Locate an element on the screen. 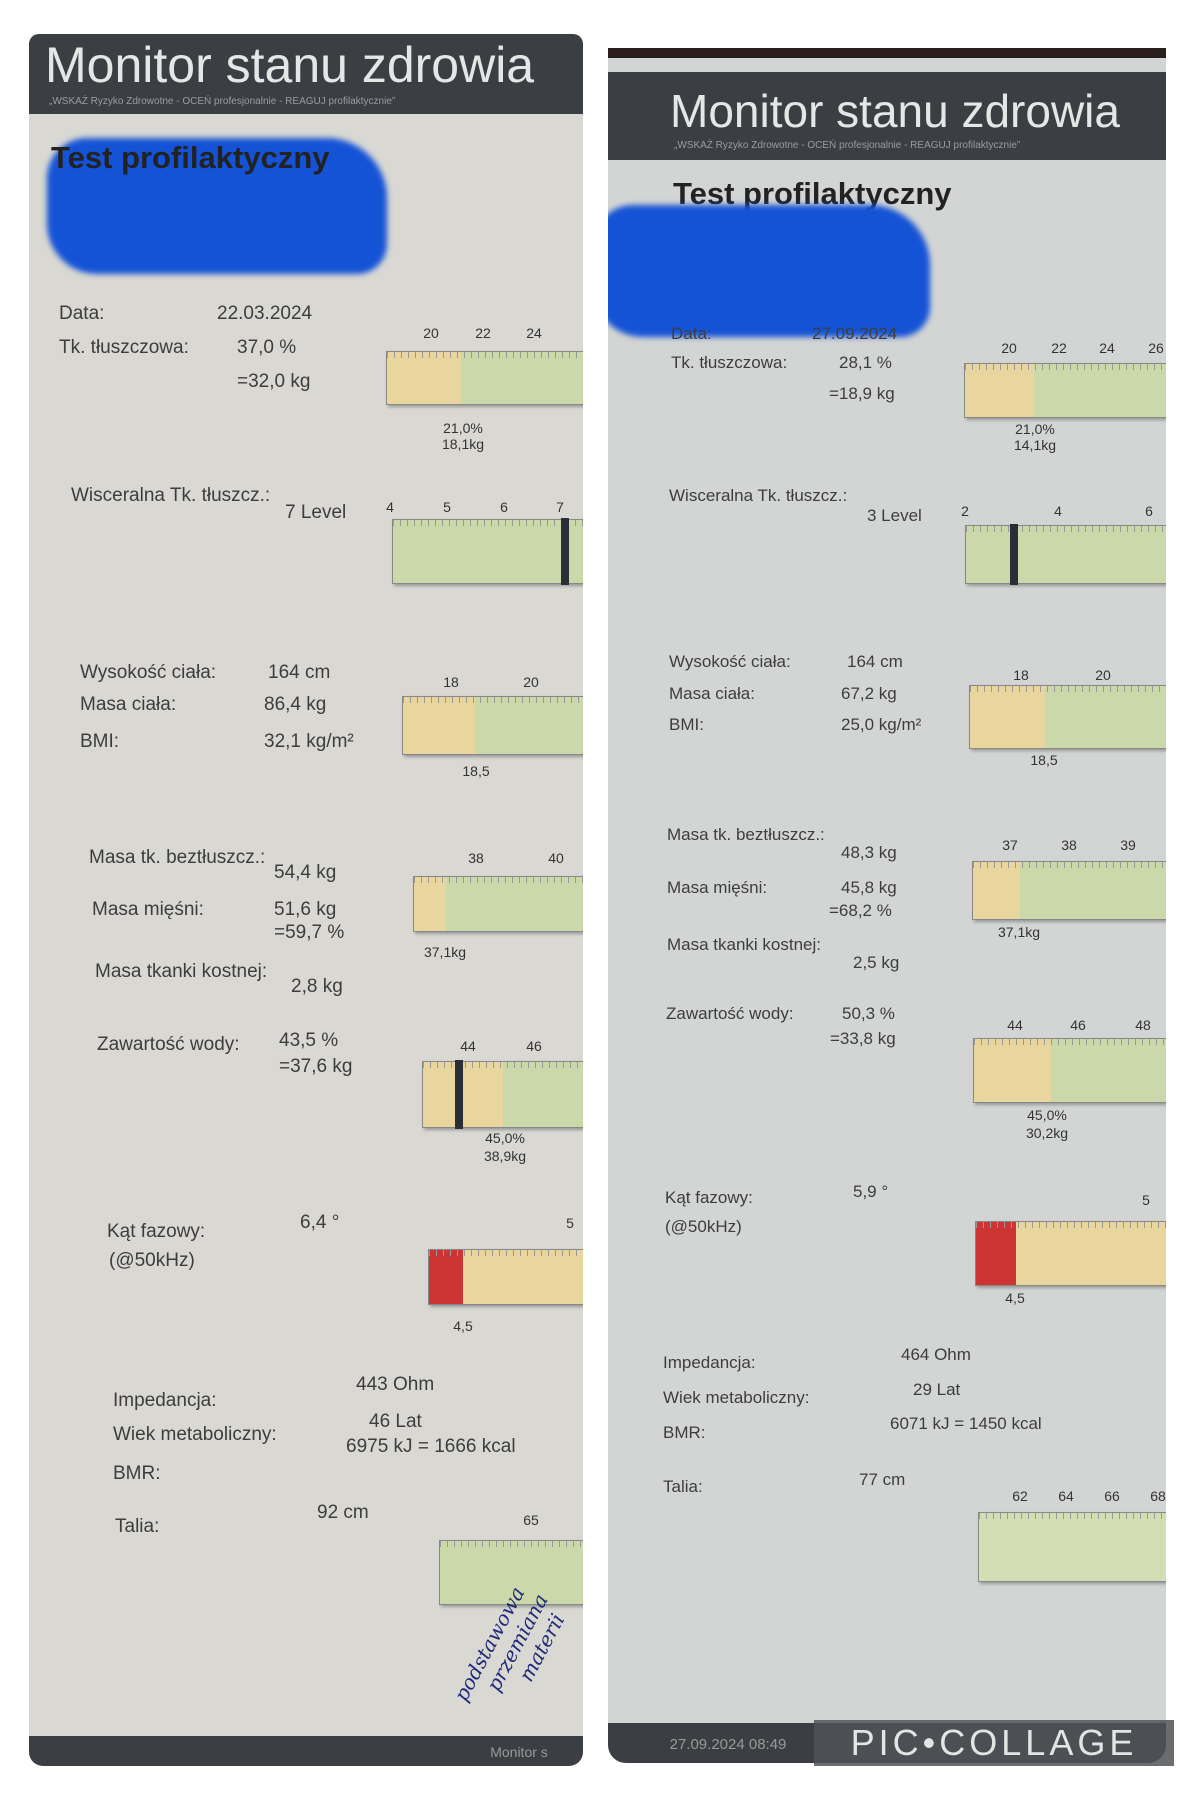 The width and height of the screenshot is (1198, 1800). water-ref-kg: 30,2kg is located at coordinates (1047, 1133).